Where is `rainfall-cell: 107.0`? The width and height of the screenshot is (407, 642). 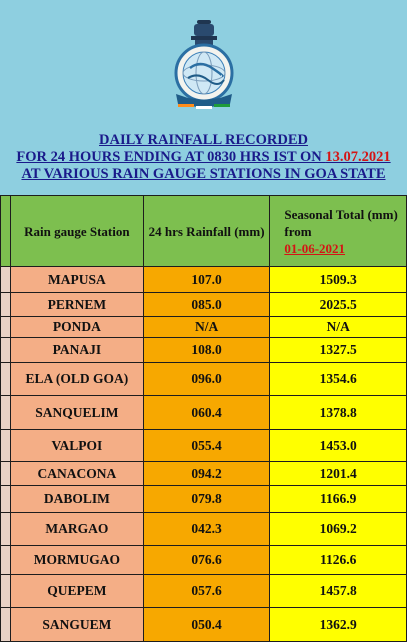
rainfall-cell: 107.0 is located at coordinates (206, 279).